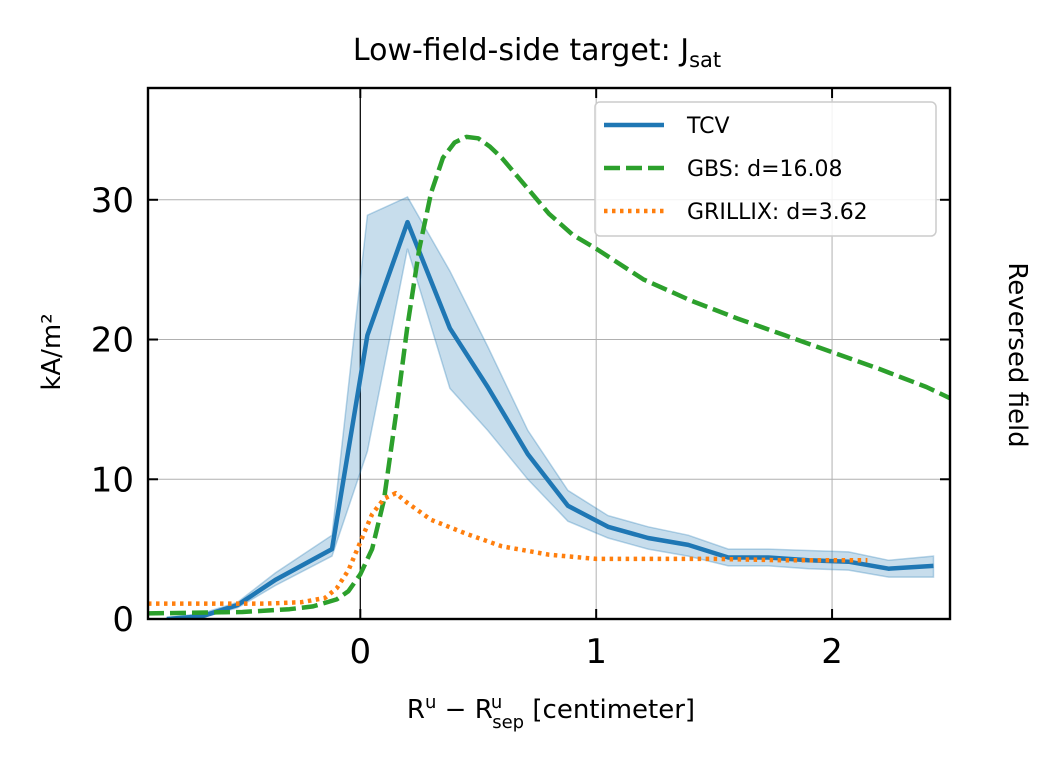  Describe the element at coordinates (705, 60) in the screenshot. I see `chart-title-subscript: sat` at that location.